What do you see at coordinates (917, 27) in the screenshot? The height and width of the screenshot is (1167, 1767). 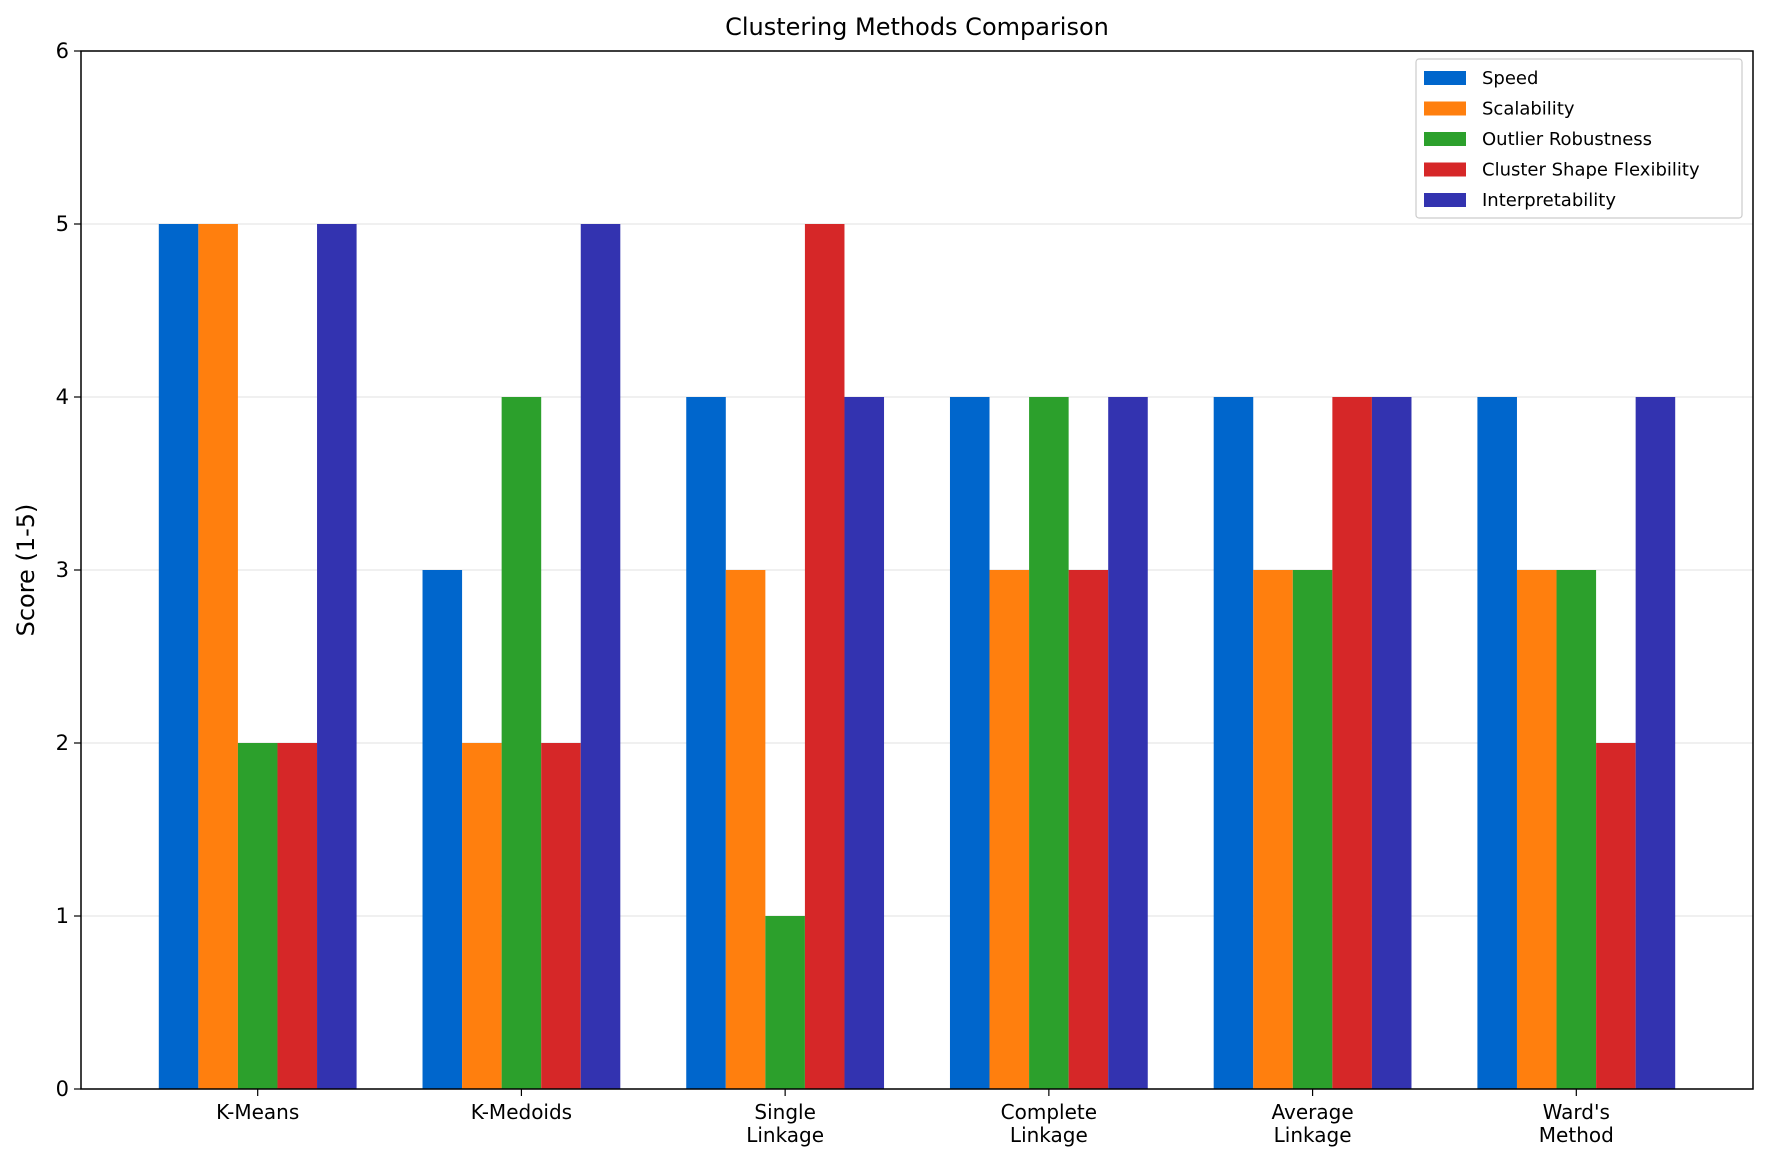 I see `chart-title: Clustering Methods Comparison` at bounding box center [917, 27].